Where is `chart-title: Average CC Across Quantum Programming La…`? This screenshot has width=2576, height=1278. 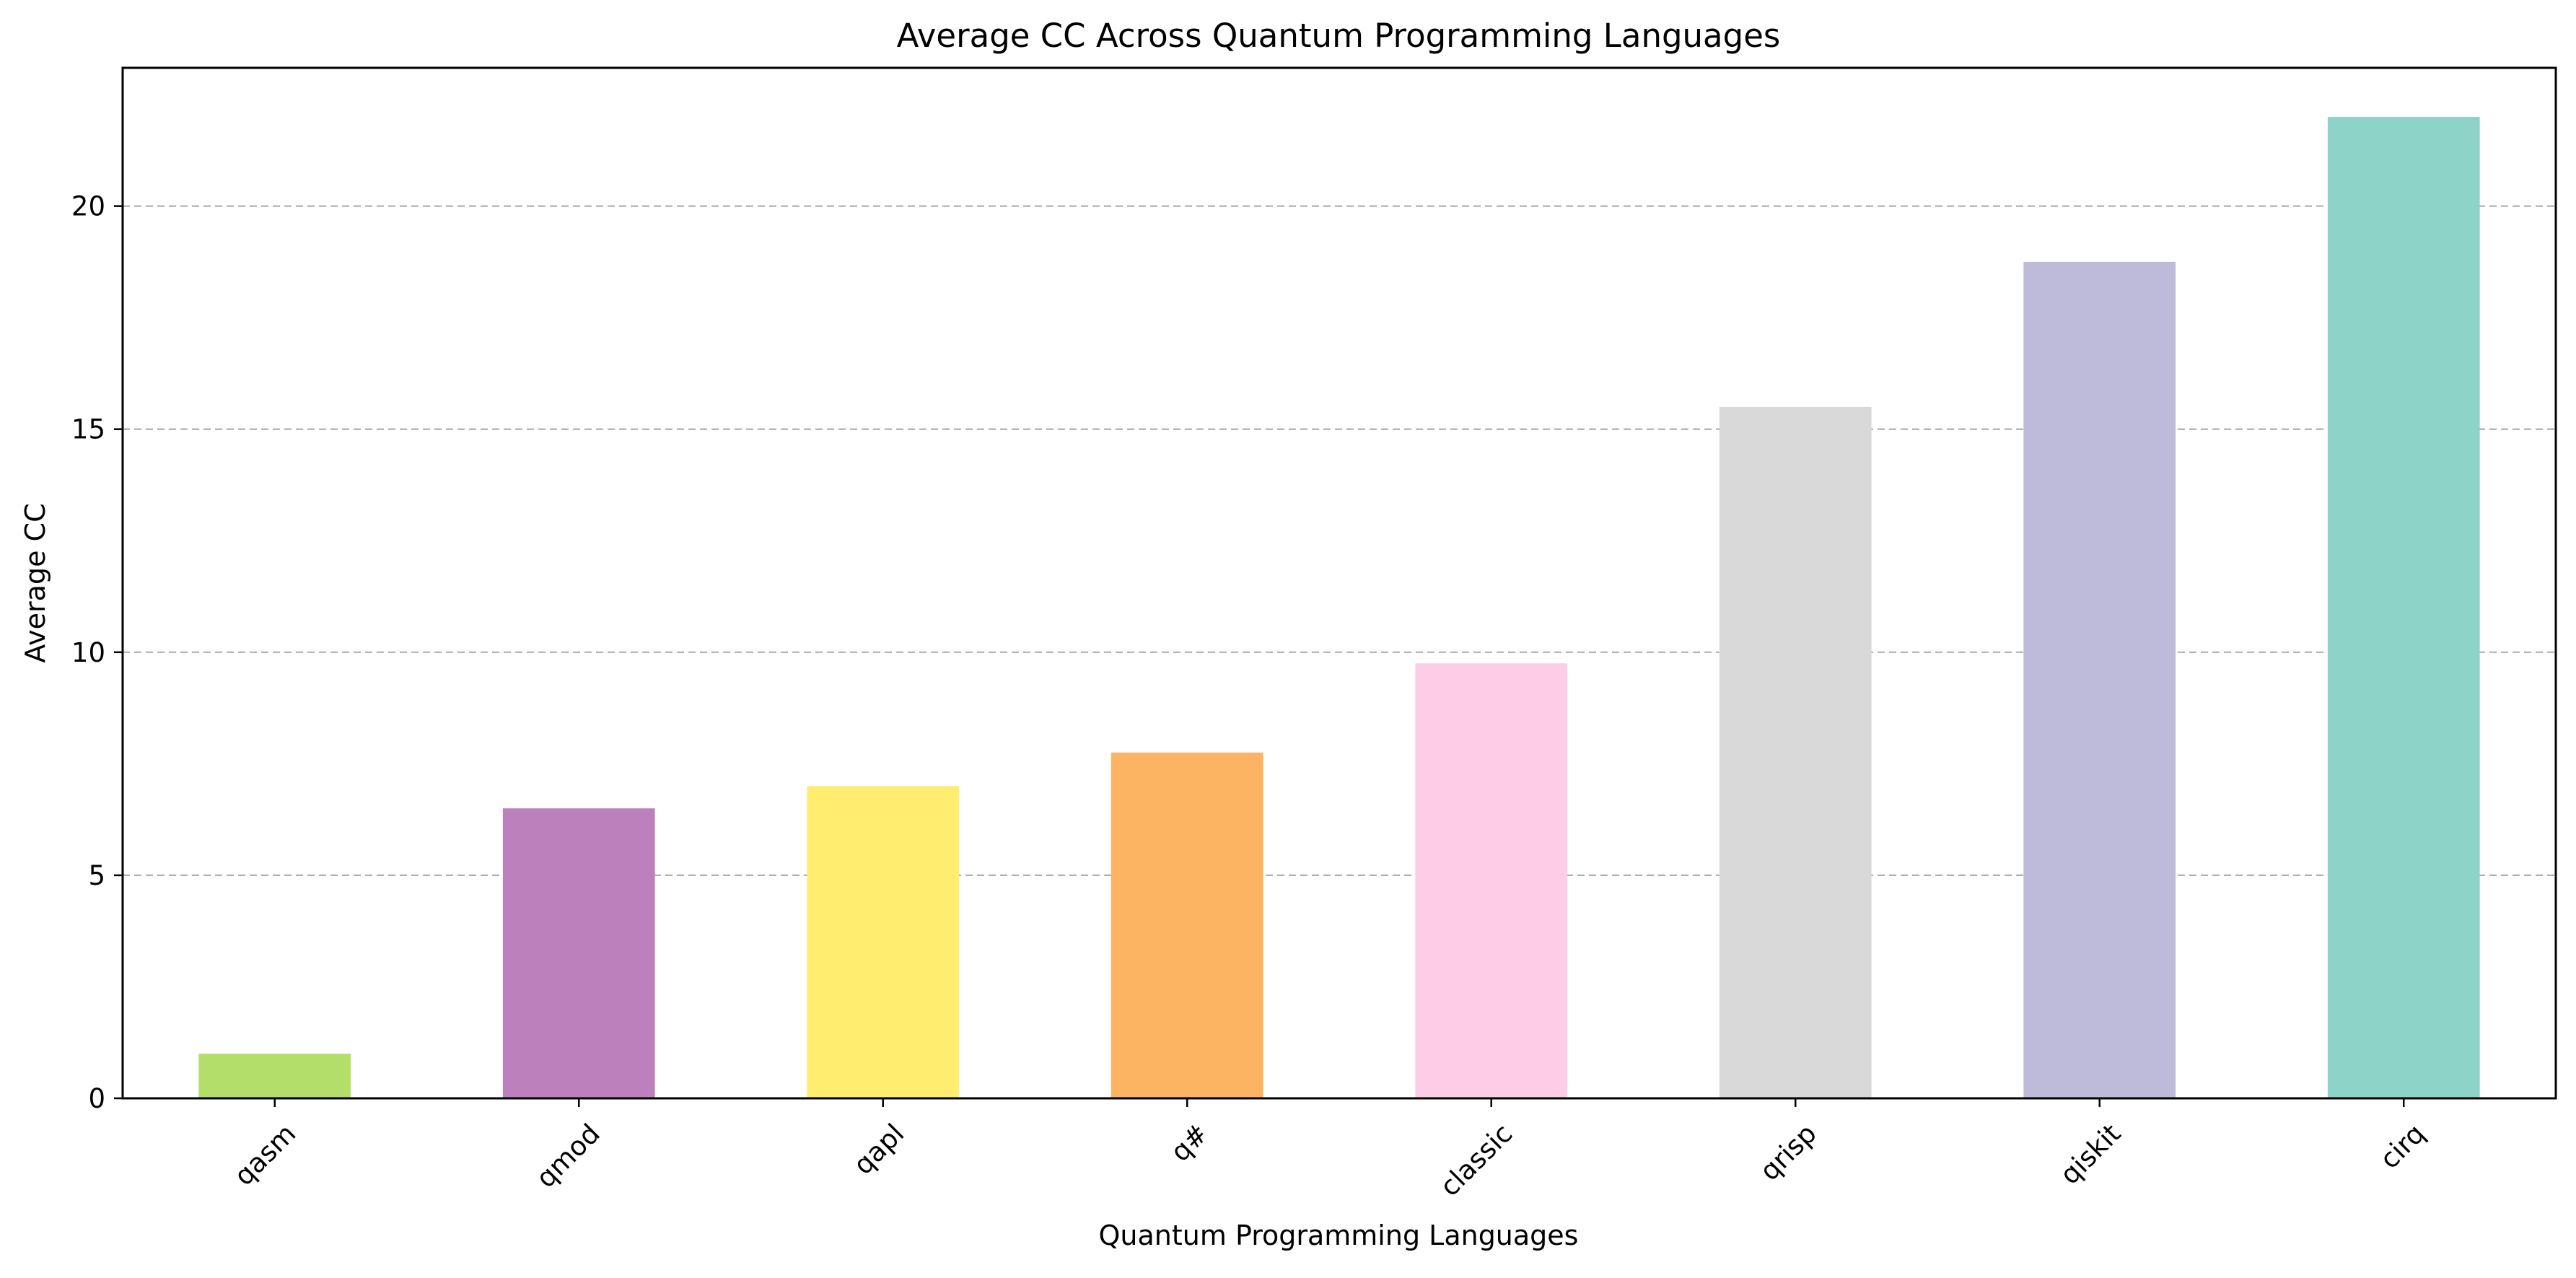
chart-title: Average CC Across Quantum Programming La… is located at coordinates (1339, 36).